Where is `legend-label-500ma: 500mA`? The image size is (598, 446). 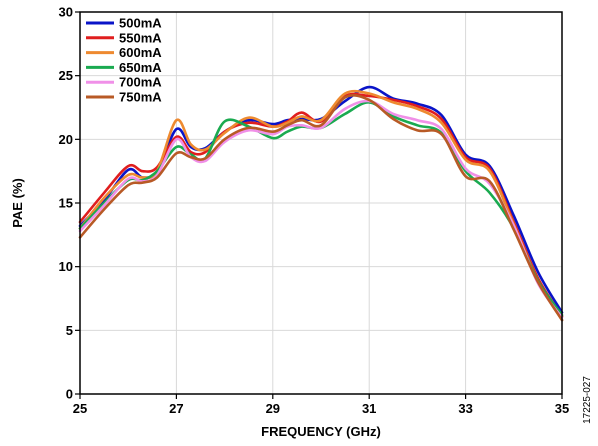 legend-label-500ma: 500mA is located at coordinates (140, 23).